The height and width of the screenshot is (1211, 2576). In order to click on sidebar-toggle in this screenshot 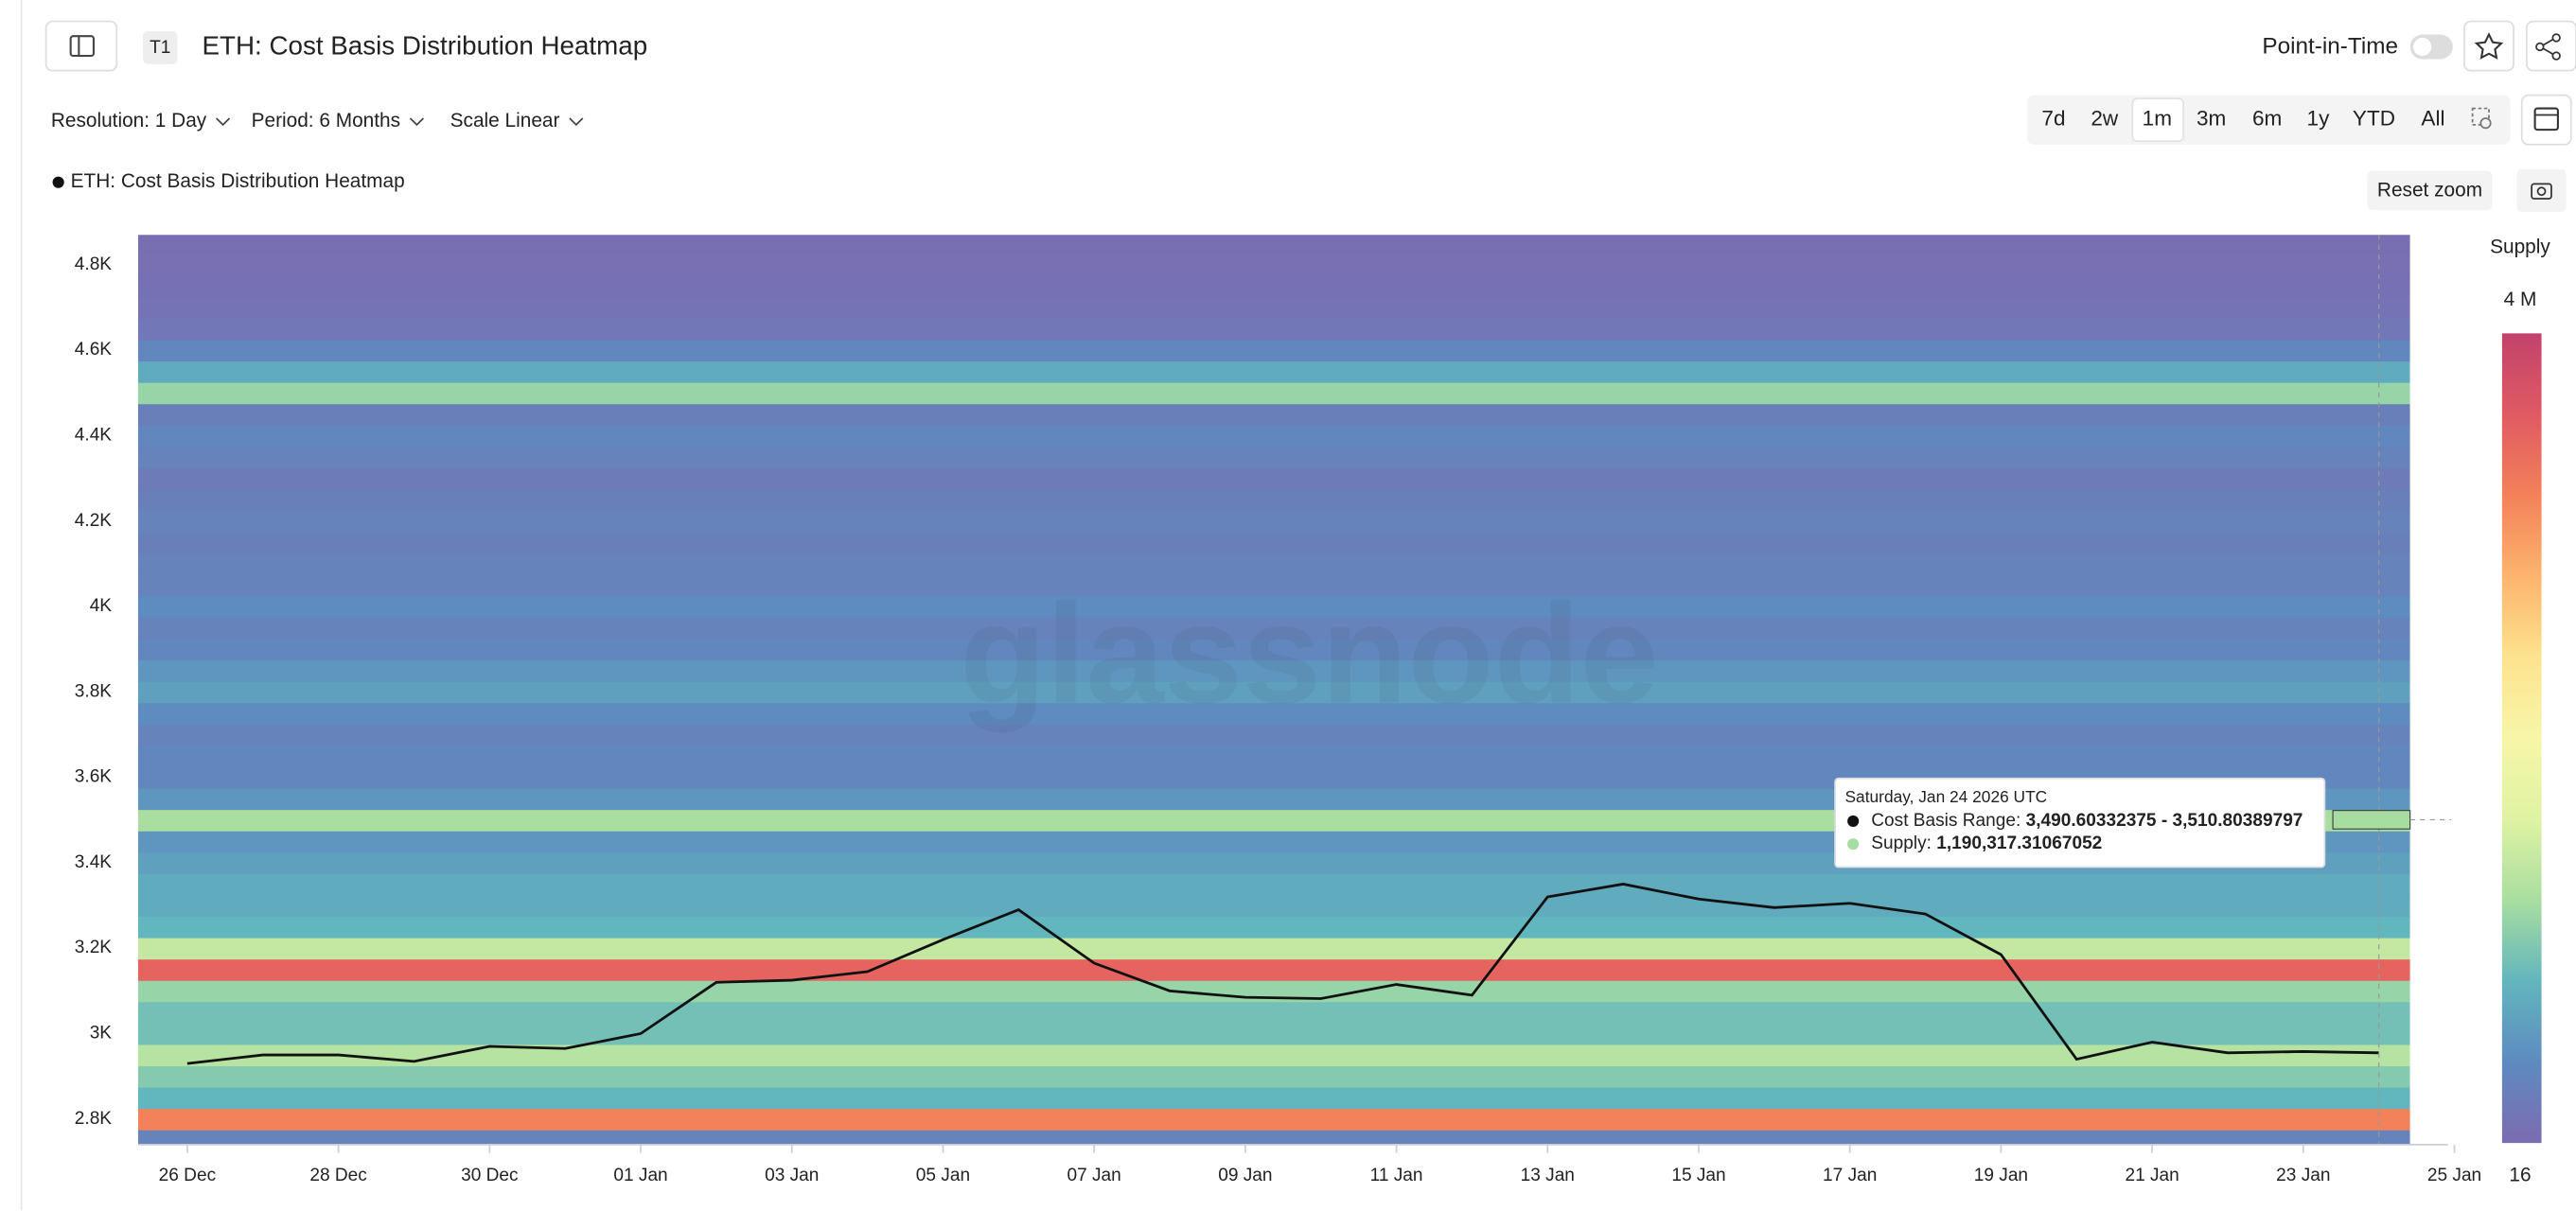, I will do `click(81, 46)`.